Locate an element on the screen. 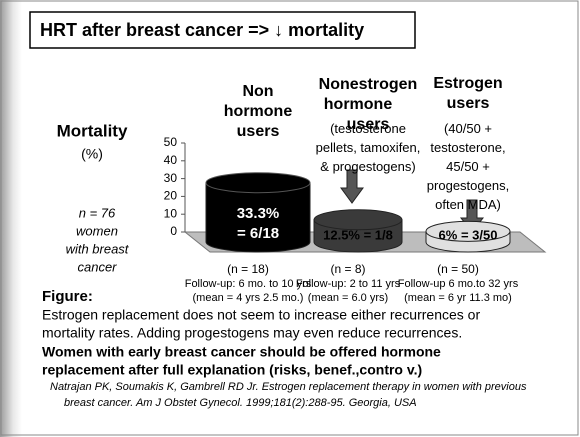  bar is located at coordinates (258, 217).